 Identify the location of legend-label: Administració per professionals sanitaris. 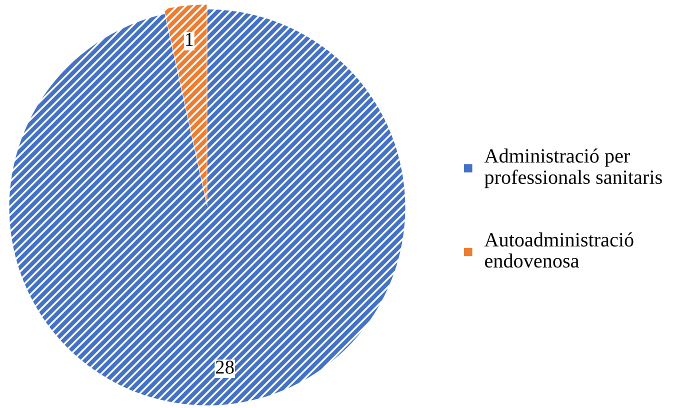
(573, 168).